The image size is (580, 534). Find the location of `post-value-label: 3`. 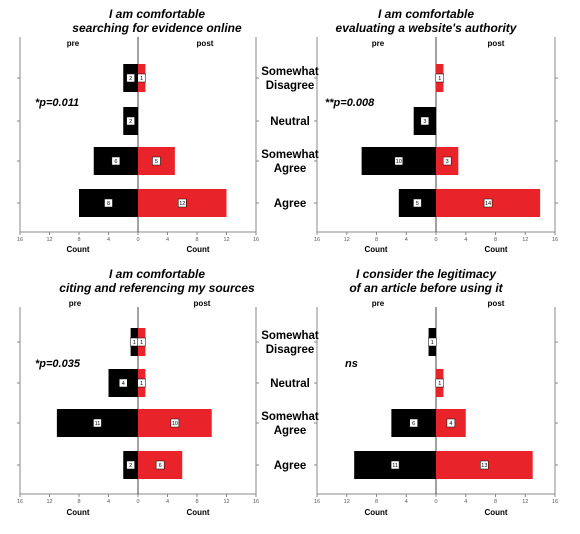

post-value-label: 3 is located at coordinates (447, 162).